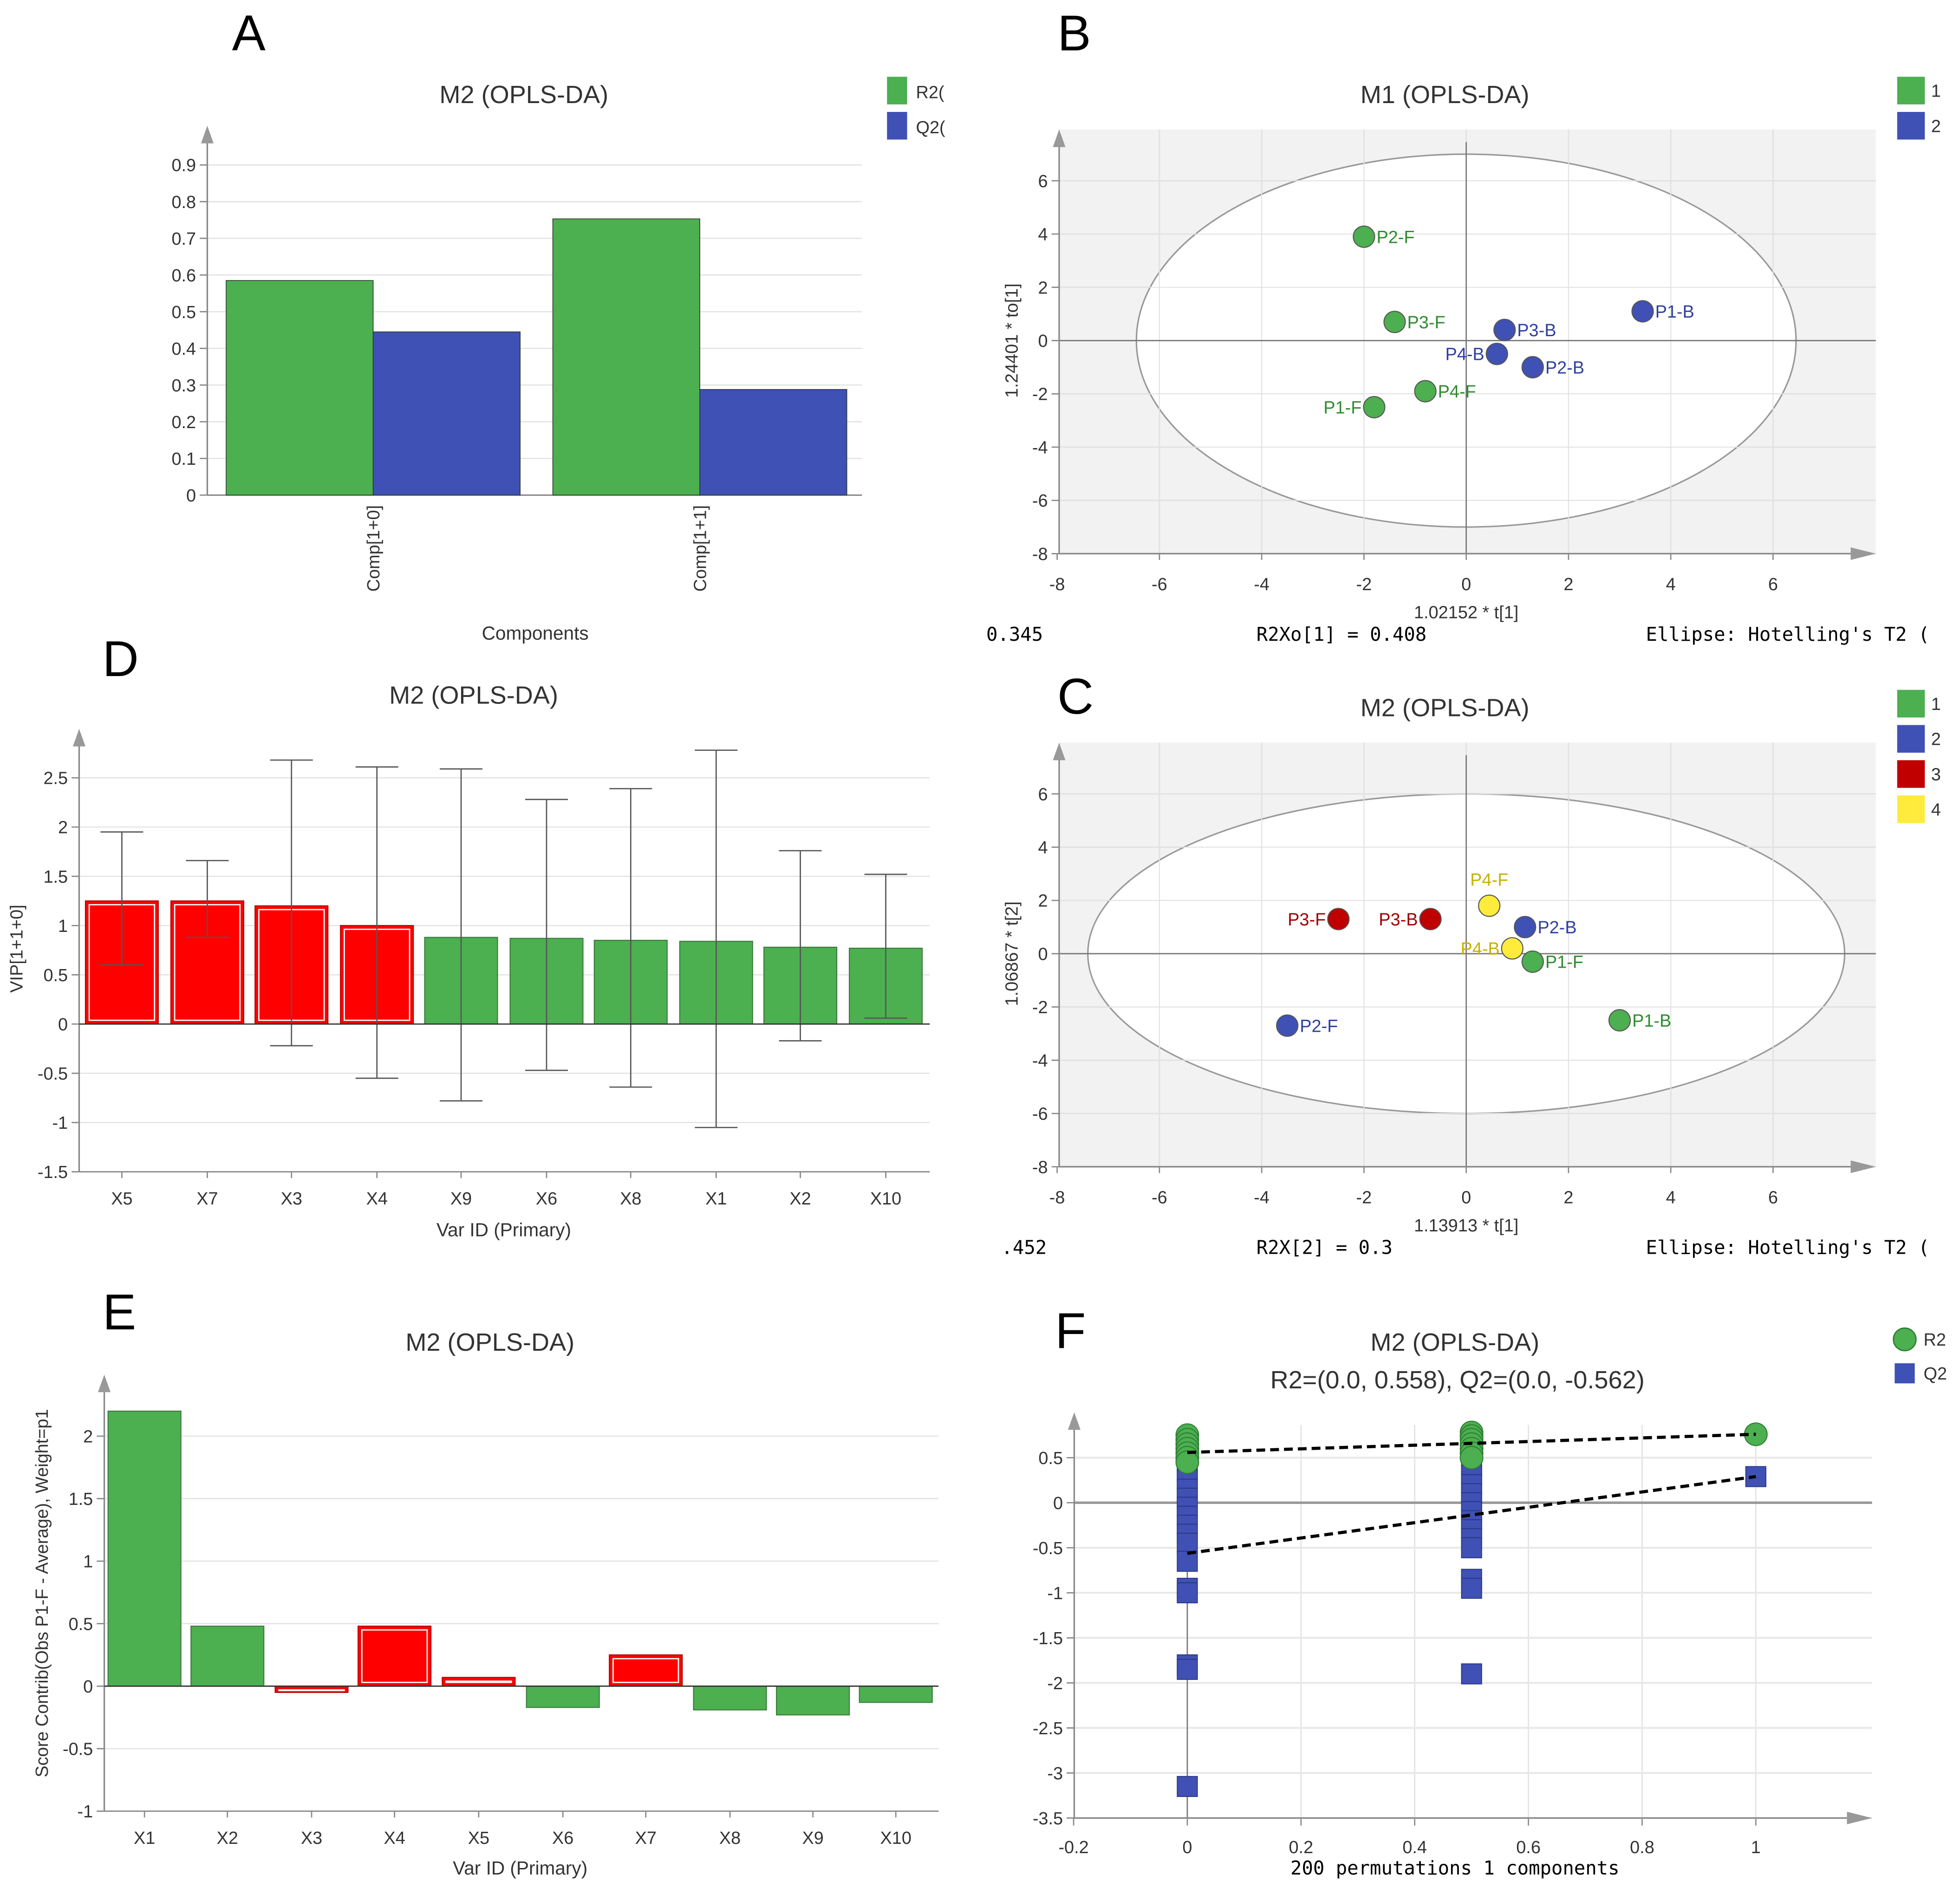  Describe the element at coordinates (1445, 95) in the screenshot. I see `chart-title: M1 (OPLS-DA)` at that location.